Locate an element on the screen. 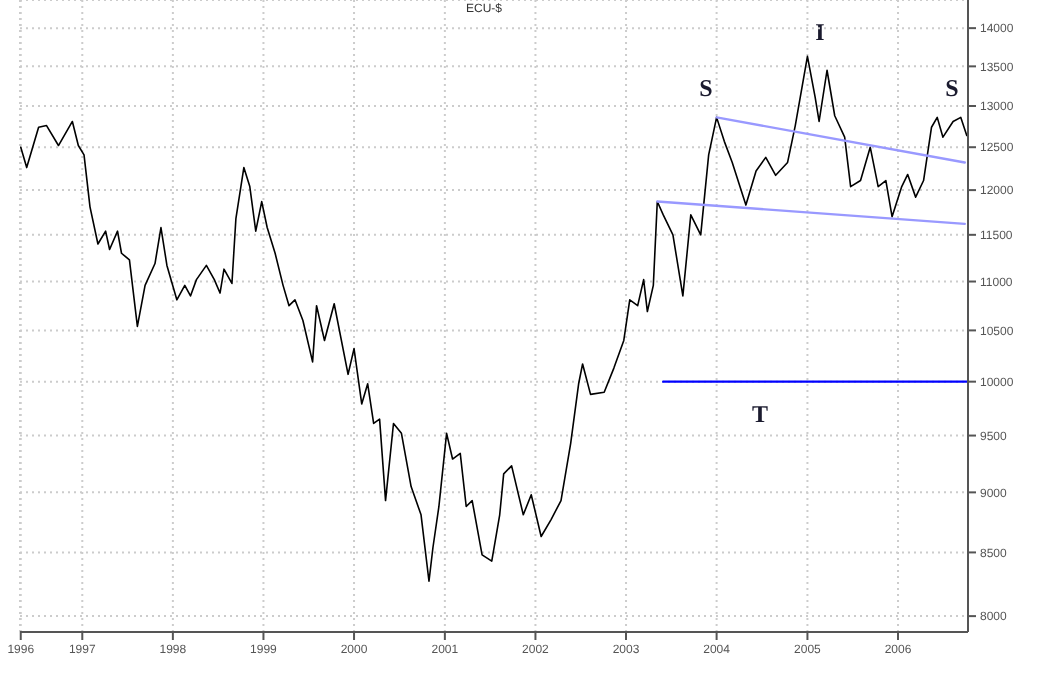 This screenshot has height=674, width=1054. annotation: T is located at coordinates (759, 414).